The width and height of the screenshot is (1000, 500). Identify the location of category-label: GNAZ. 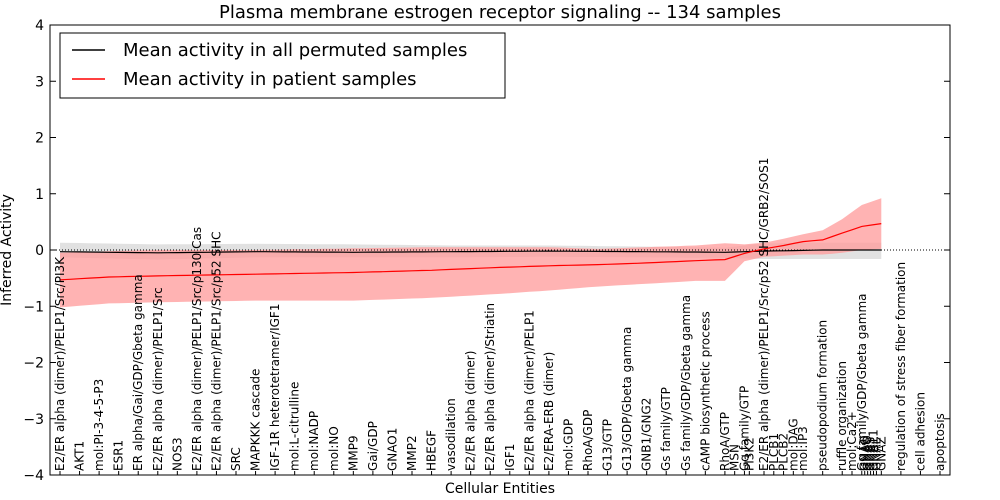
(881, 453).